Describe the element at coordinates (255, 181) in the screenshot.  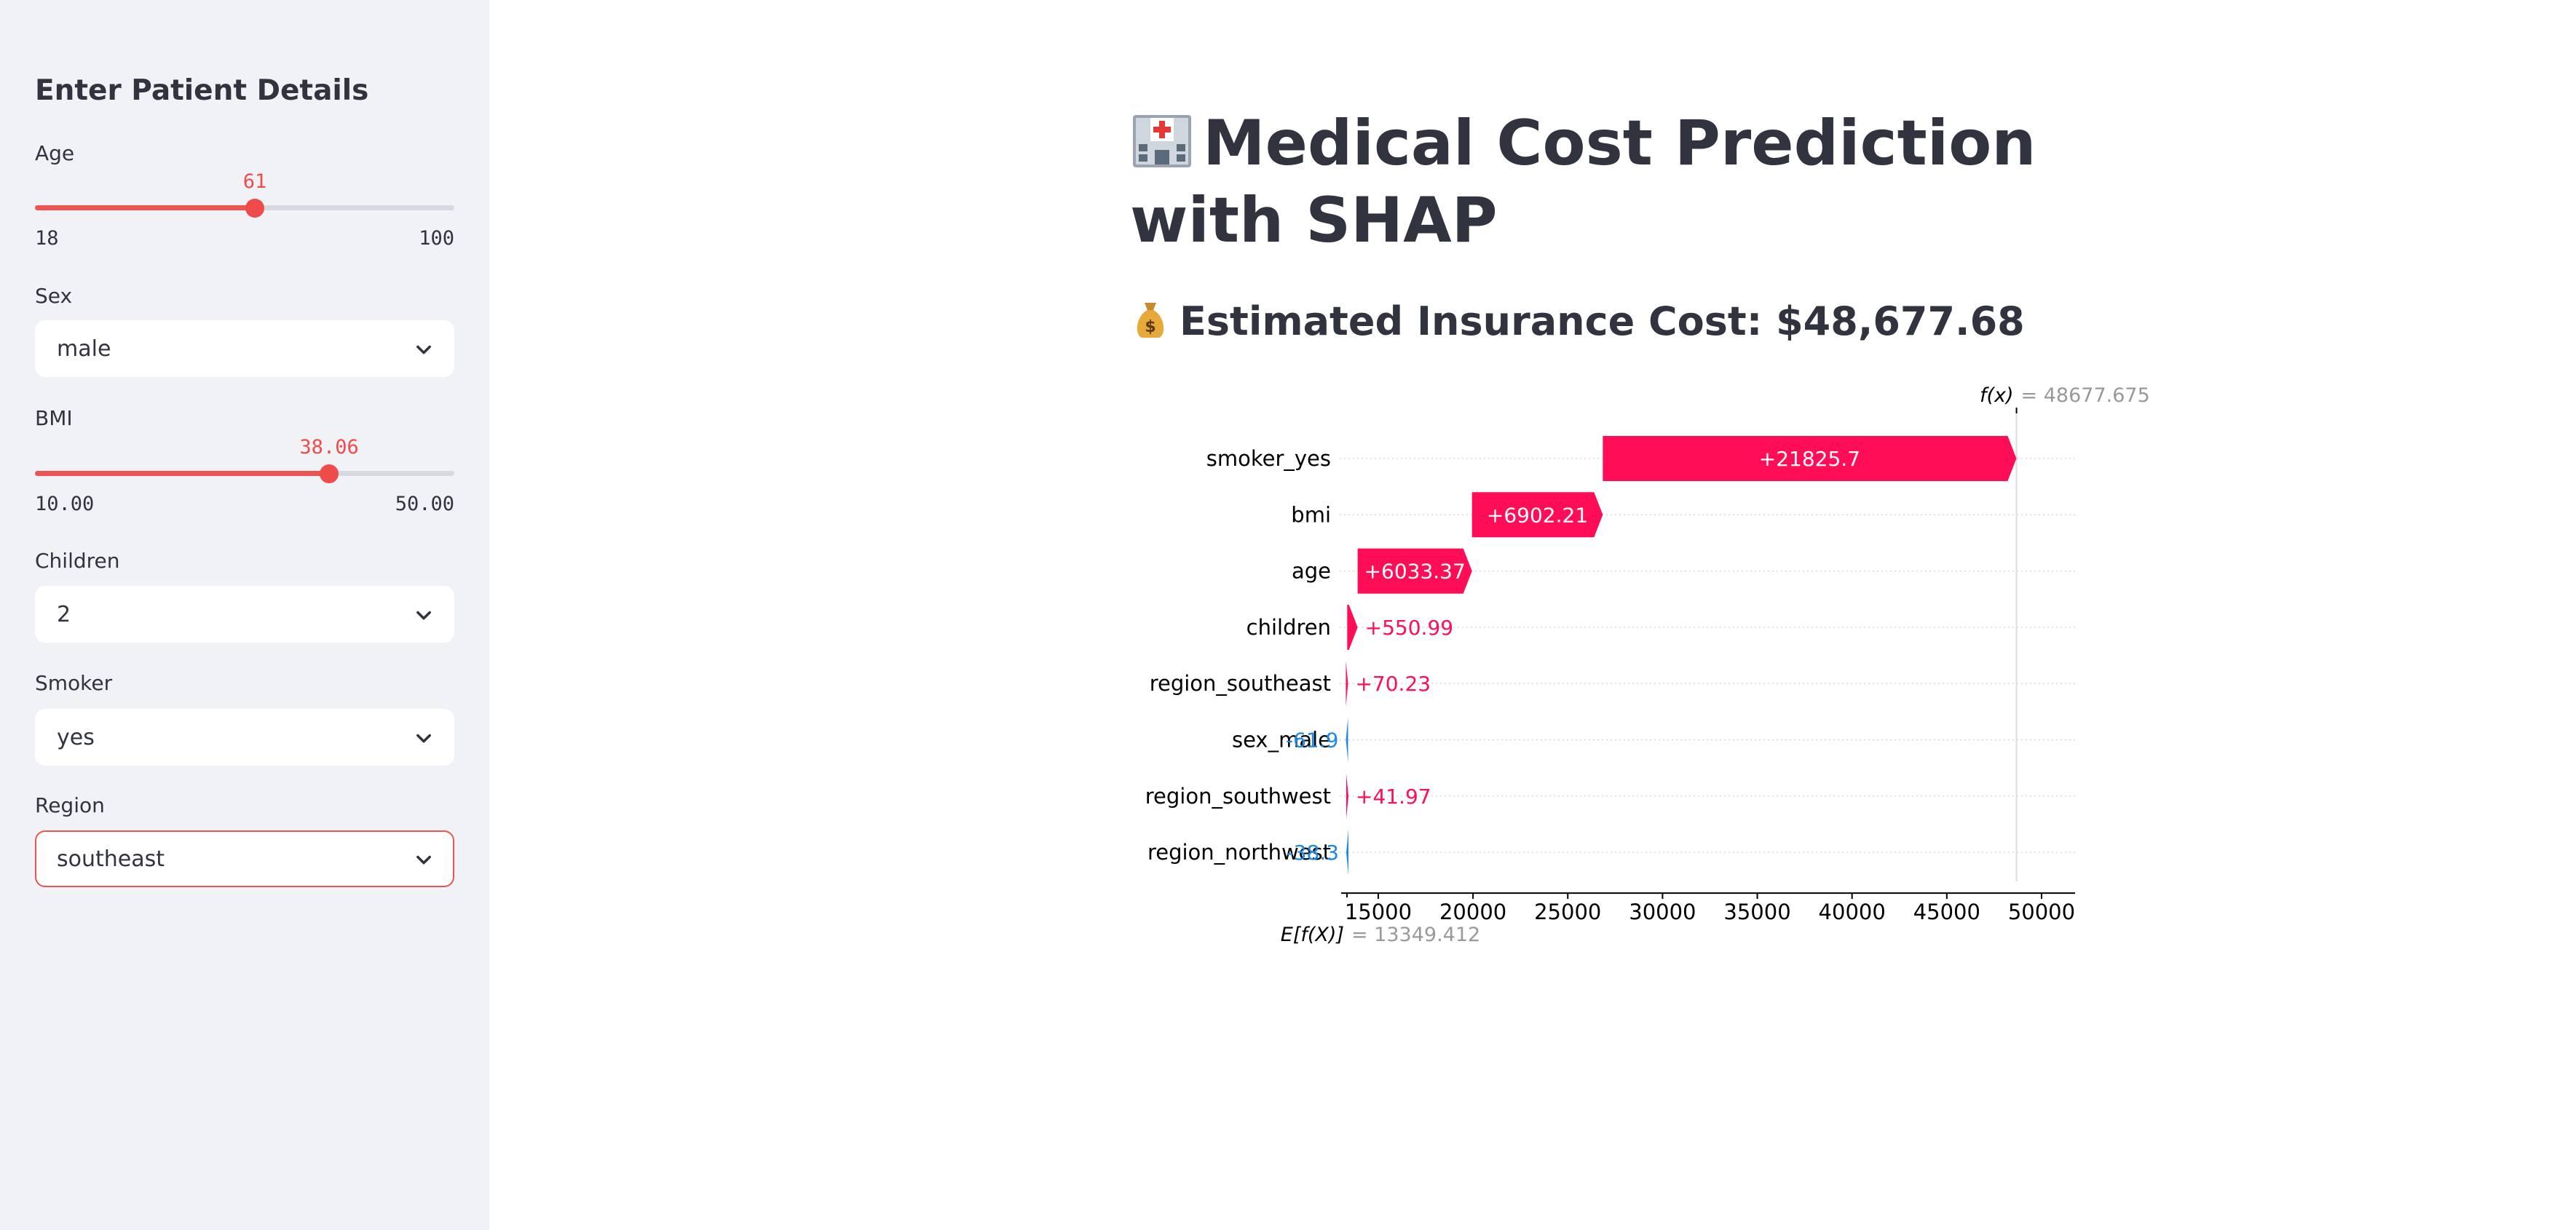
I see `age-slider-value: 61` at that location.